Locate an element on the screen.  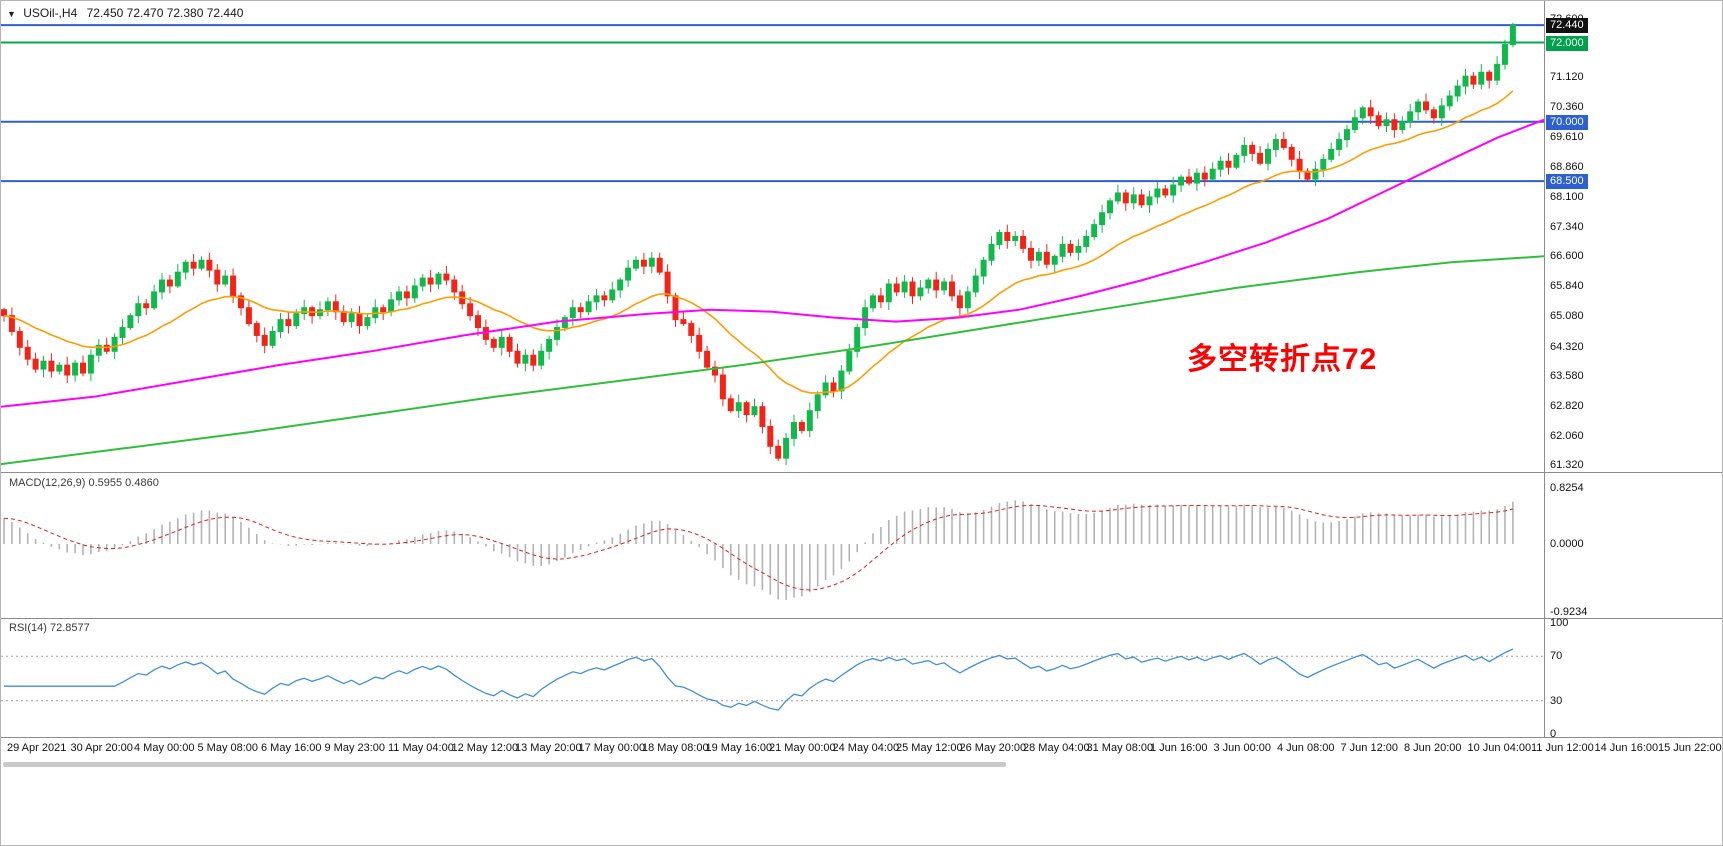
time-label: 25 May 12:00 is located at coordinates (929, 748).